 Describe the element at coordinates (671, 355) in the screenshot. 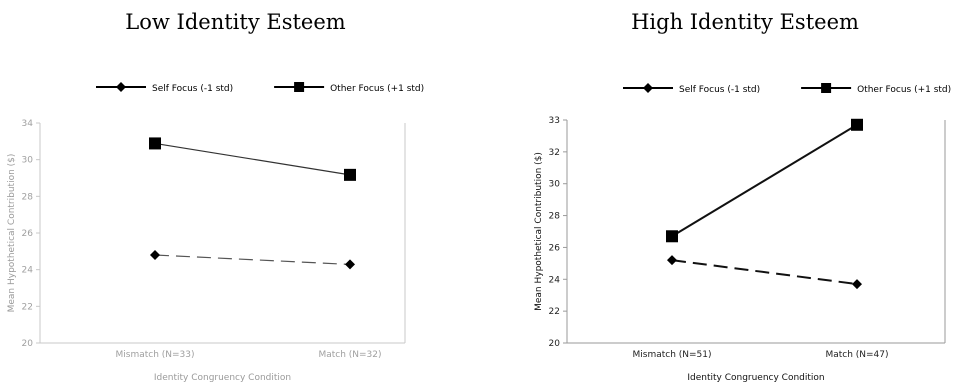

I see `x-tick-label: Mismatch (N=51)` at that location.